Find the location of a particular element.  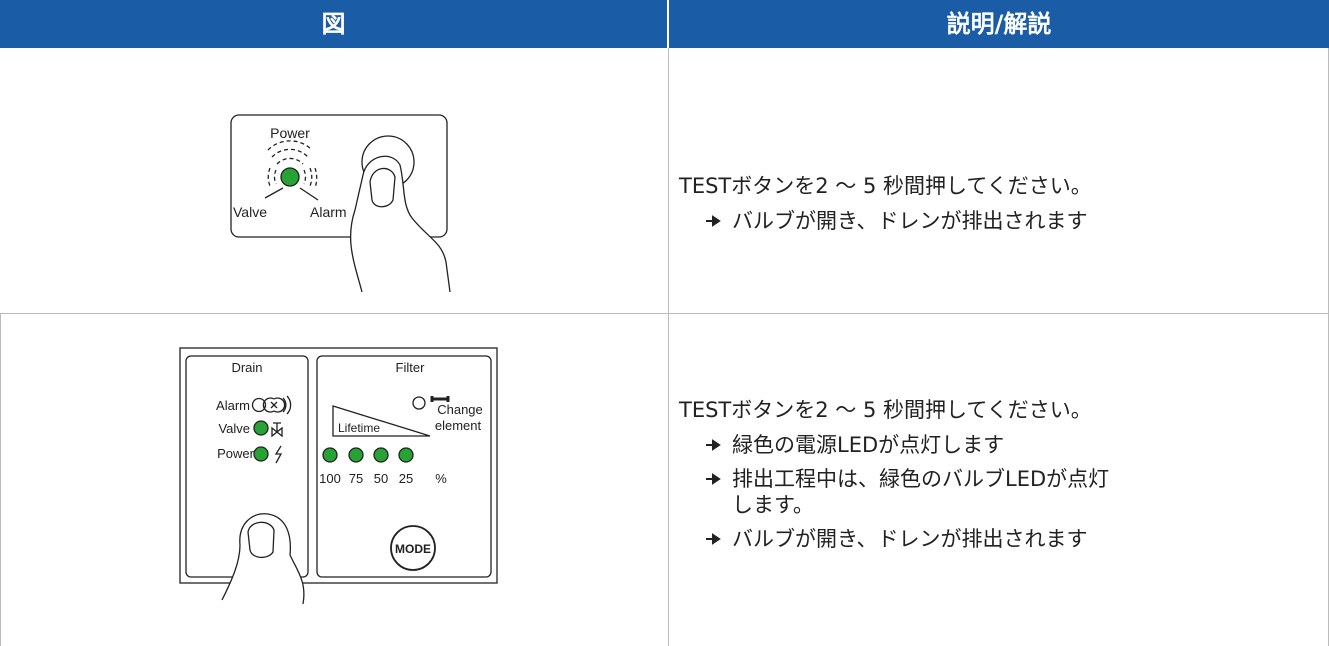

label: Lifetime is located at coordinates (359, 428).